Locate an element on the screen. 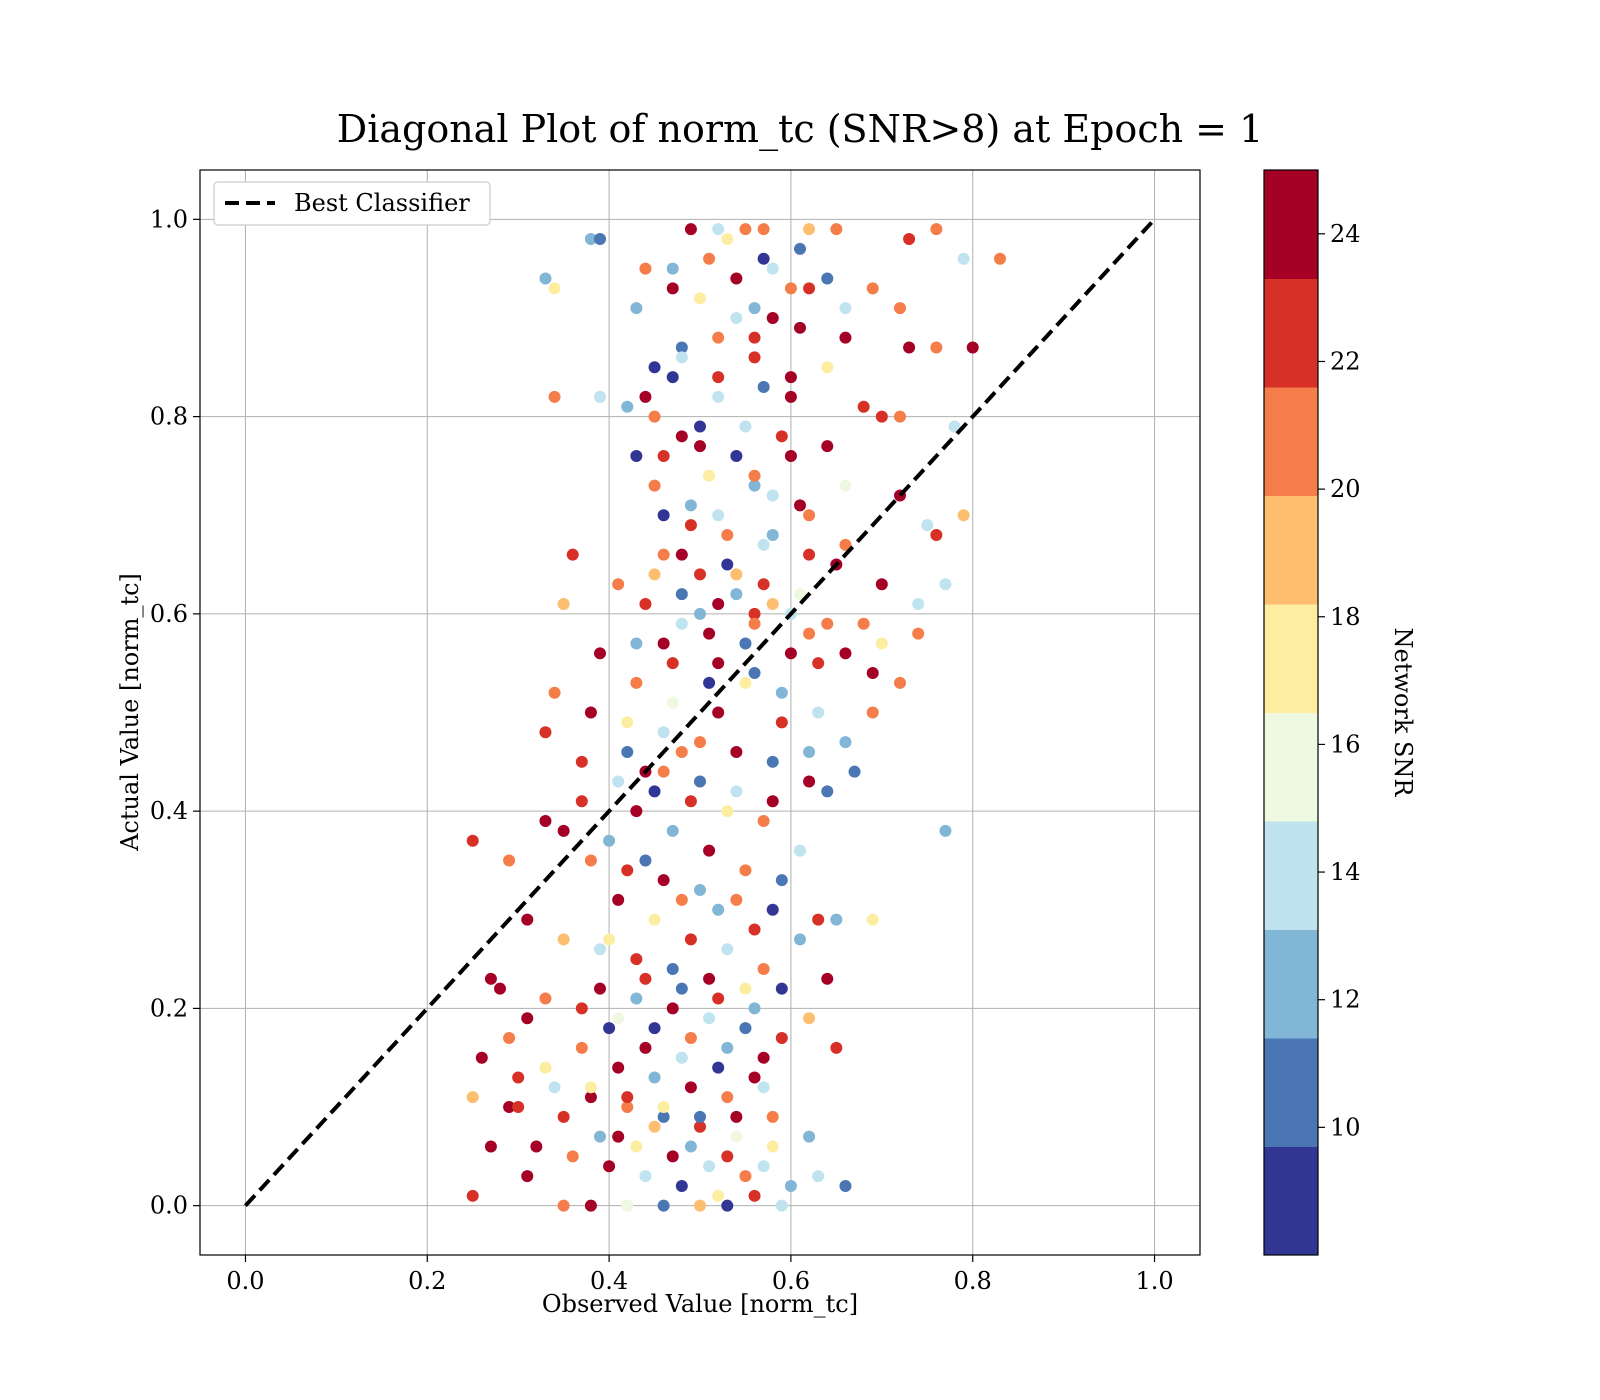  legend-box is located at coordinates (352, 203).